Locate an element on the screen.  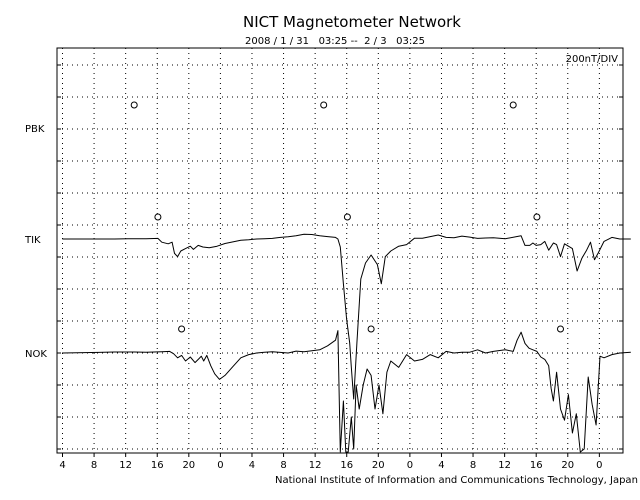
station-label-nok: NOK is located at coordinates (36, 354).